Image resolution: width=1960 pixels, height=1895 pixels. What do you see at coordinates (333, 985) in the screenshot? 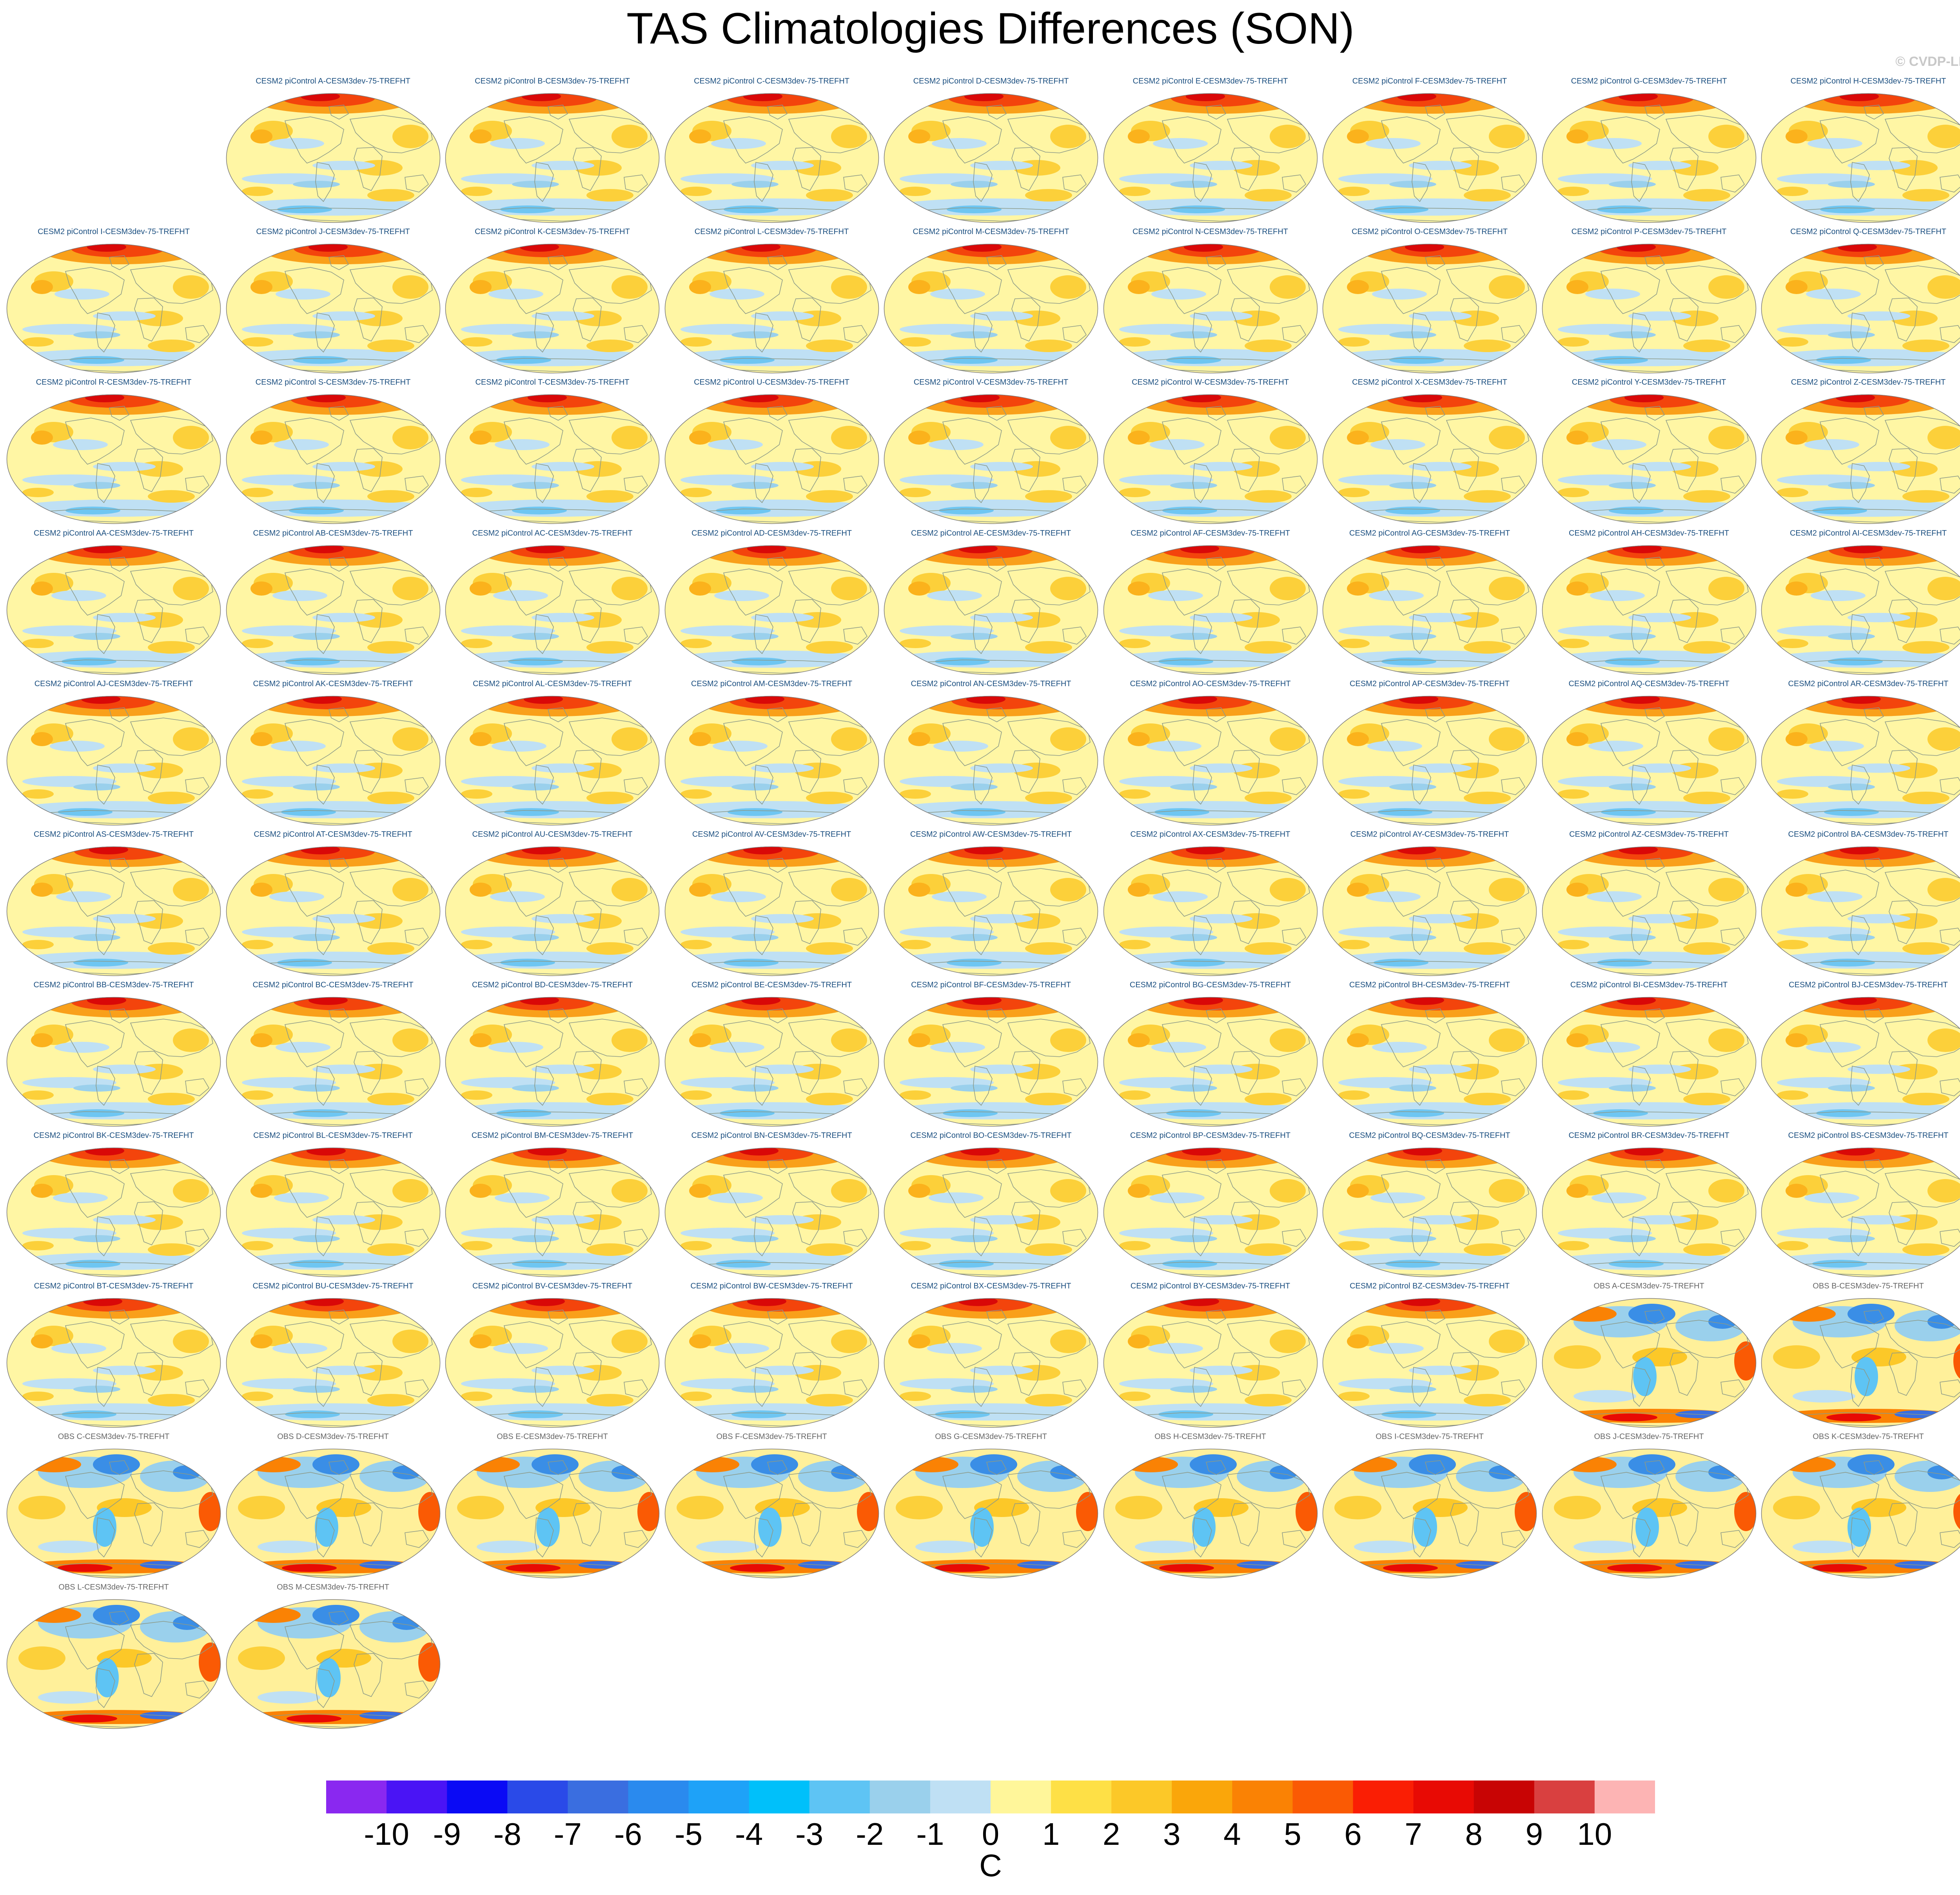
I see `panel-title: CESM2 piControl BC-CESM3dev-75-TREFHT` at bounding box center [333, 985].